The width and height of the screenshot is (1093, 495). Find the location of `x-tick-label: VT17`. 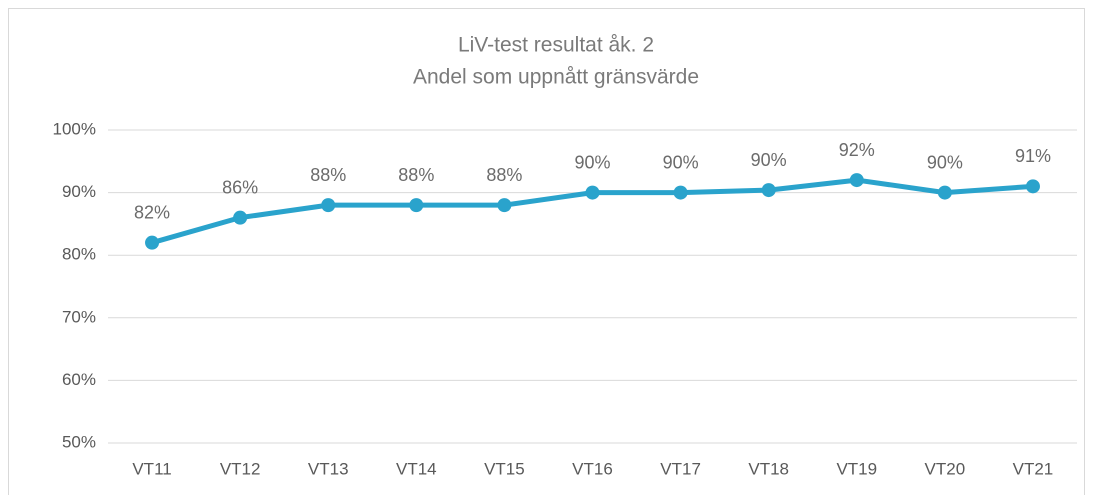

x-tick-label: VT17 is located at coordinates (680, 468).